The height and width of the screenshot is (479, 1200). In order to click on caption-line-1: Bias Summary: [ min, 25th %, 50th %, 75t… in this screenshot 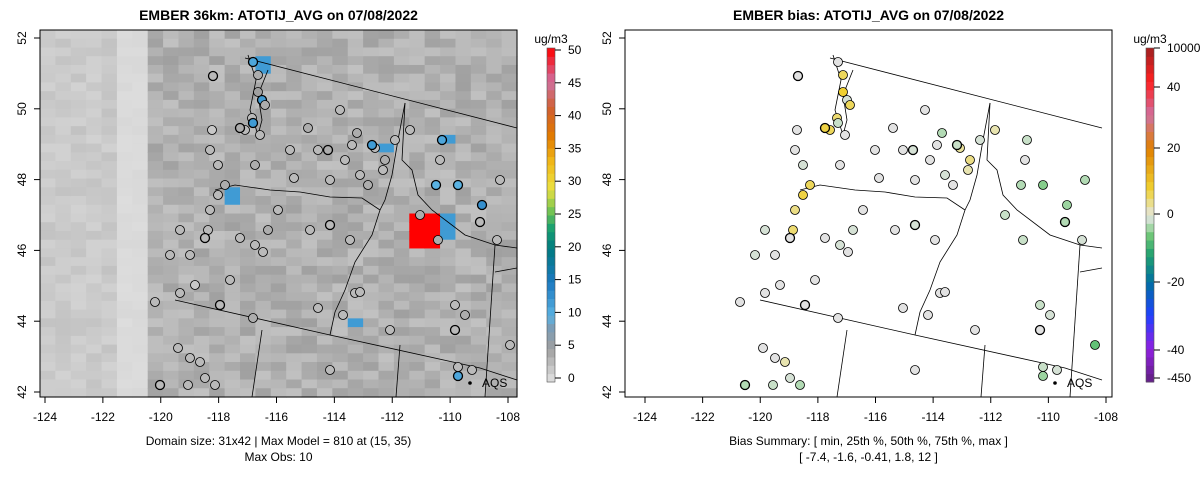, I will do `click(868, 441)`.